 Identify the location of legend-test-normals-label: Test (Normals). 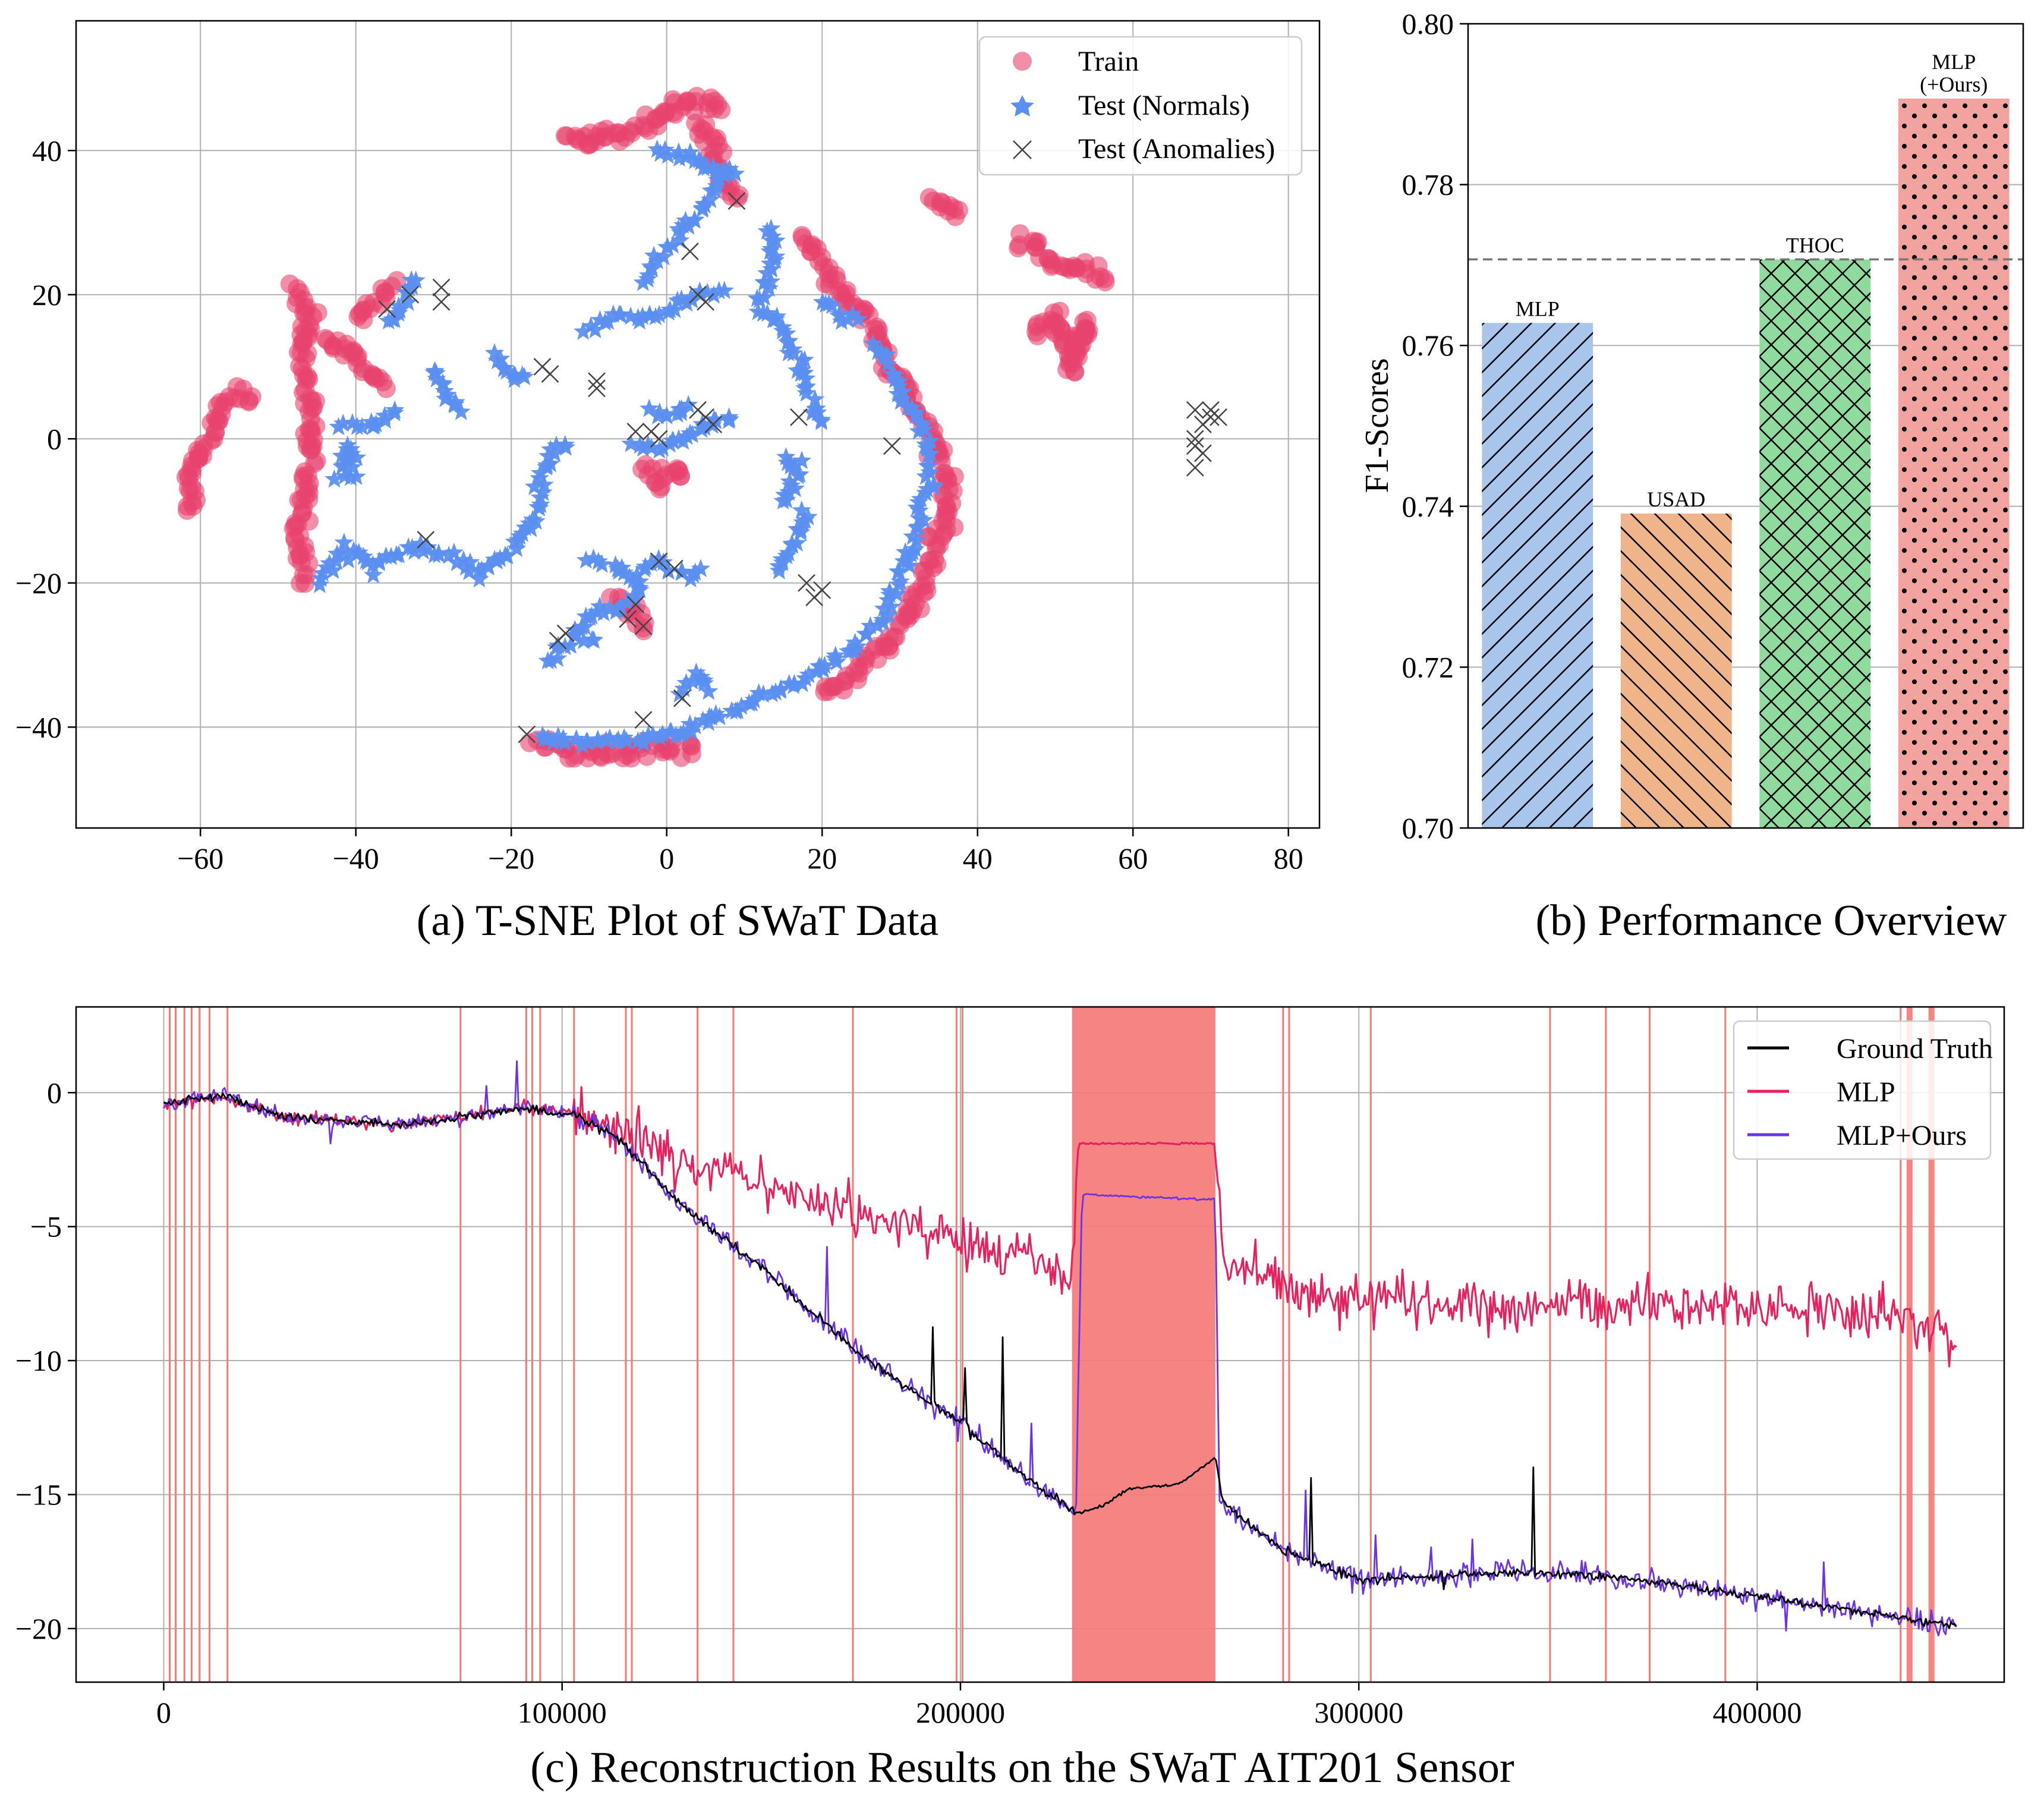
(1164, 106).